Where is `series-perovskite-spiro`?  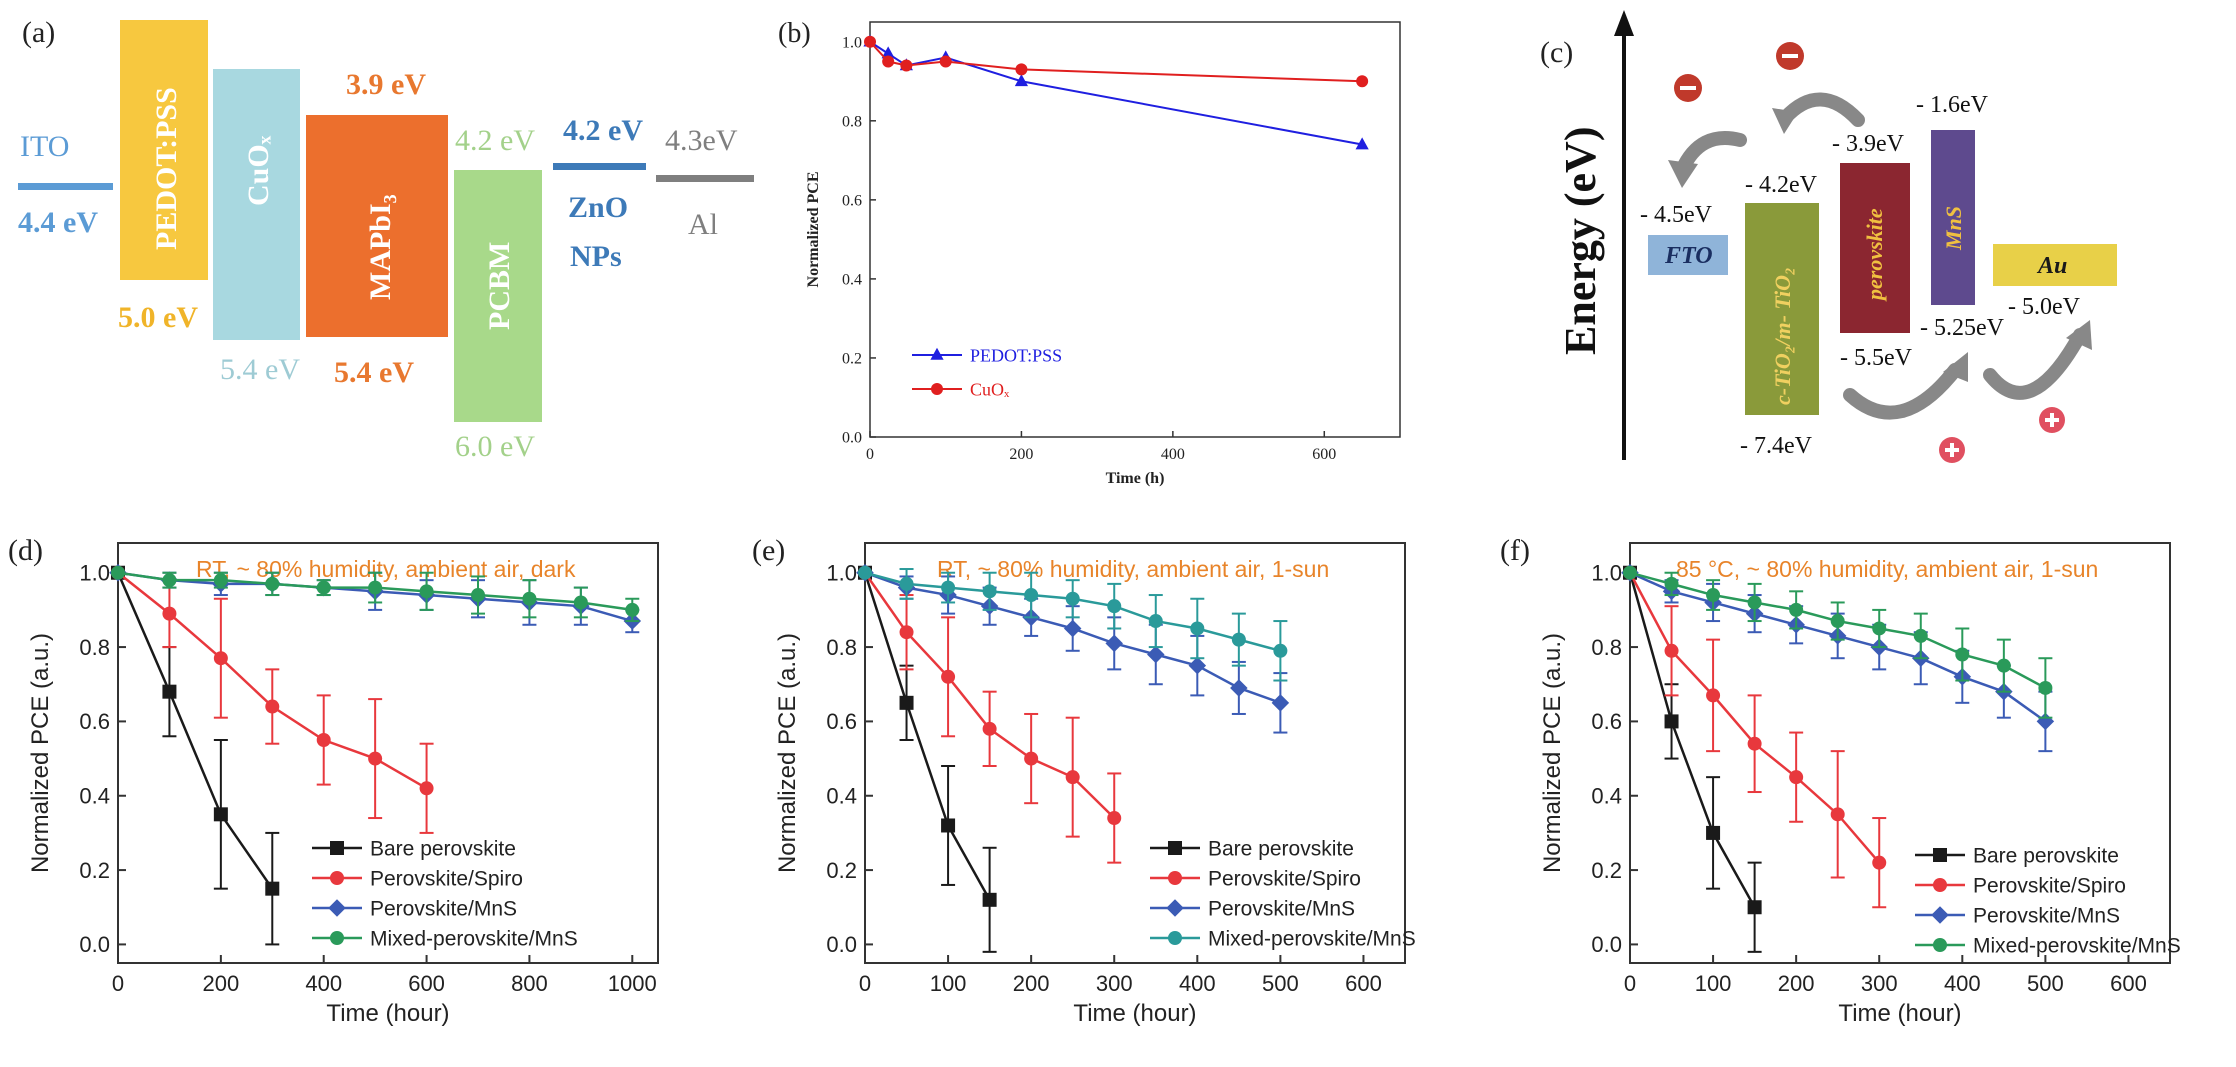 series-perovskite-spiro is located at coordinates (990, 714).